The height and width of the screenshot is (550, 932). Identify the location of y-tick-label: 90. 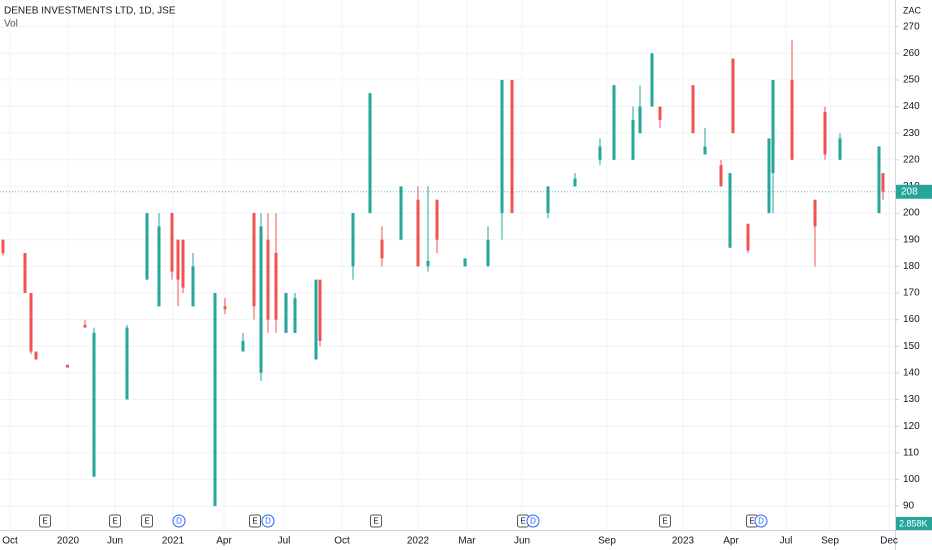
(909, 506).